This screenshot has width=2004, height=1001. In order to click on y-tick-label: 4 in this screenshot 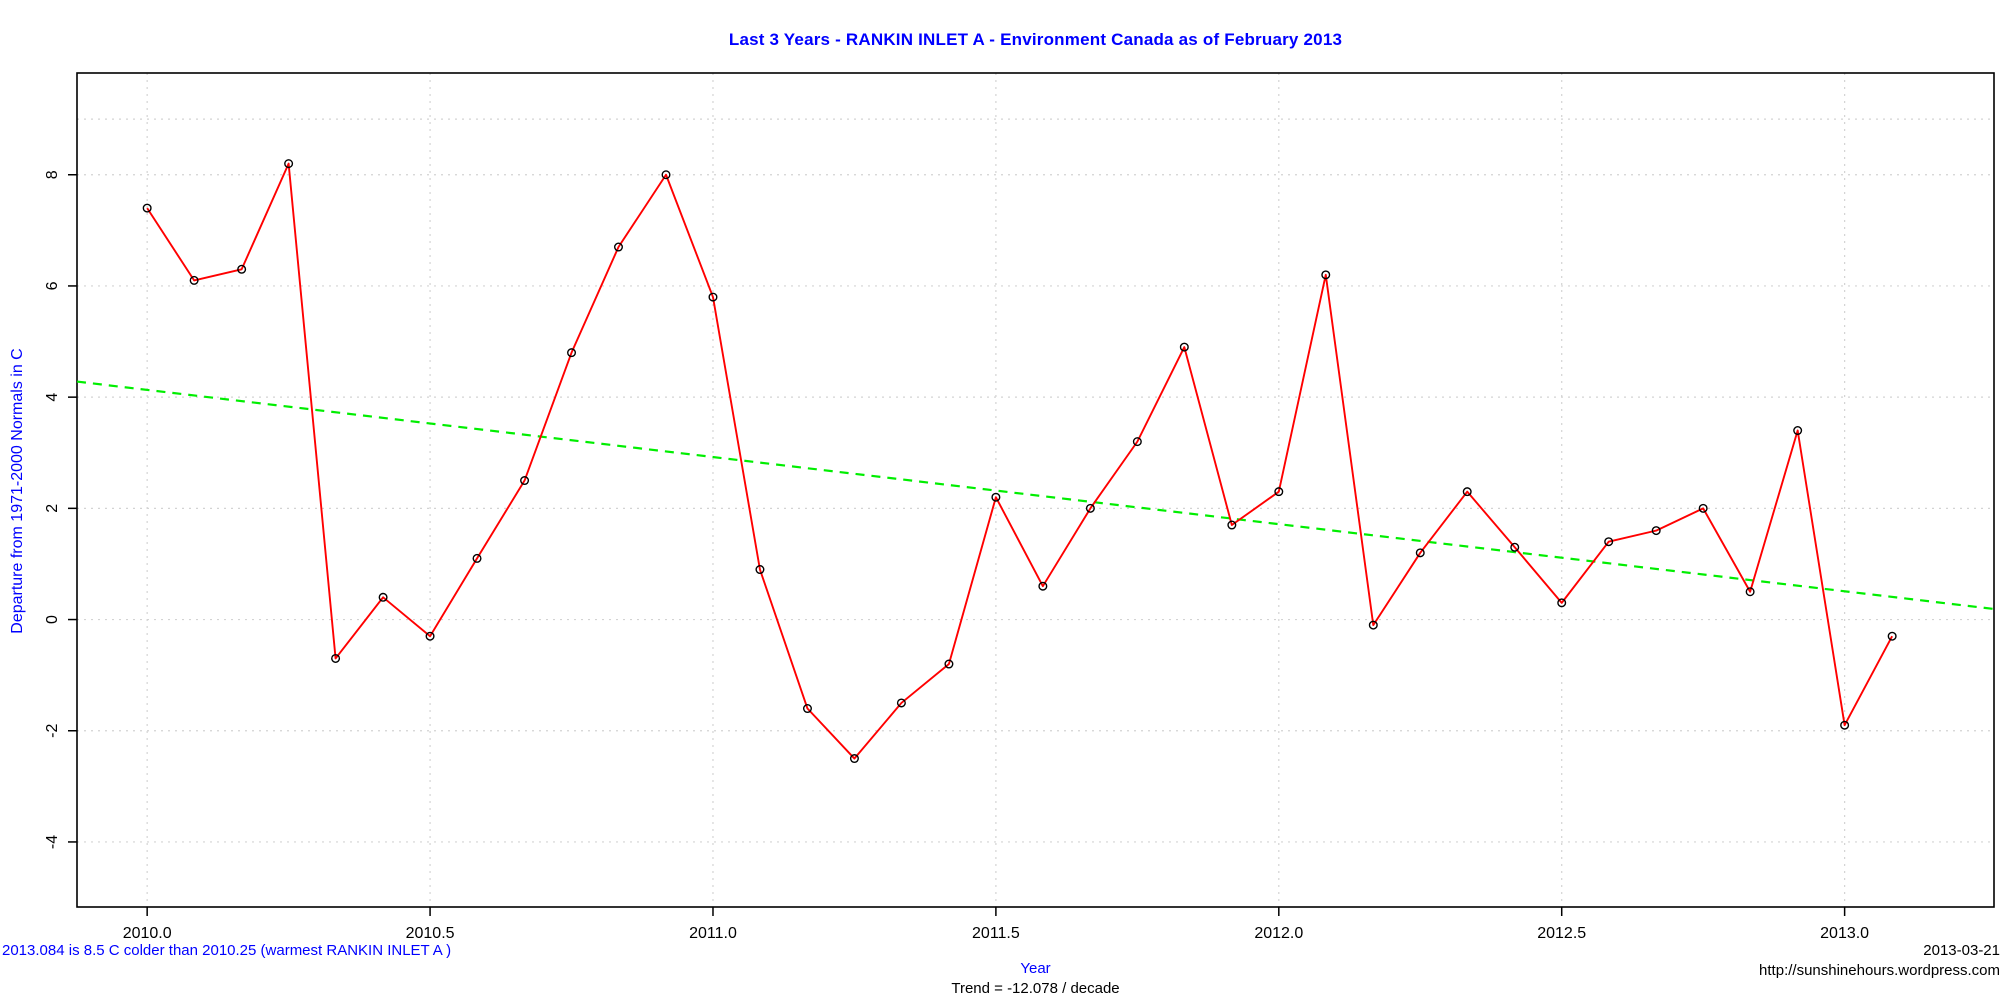, I will do `click(52, 397)`.